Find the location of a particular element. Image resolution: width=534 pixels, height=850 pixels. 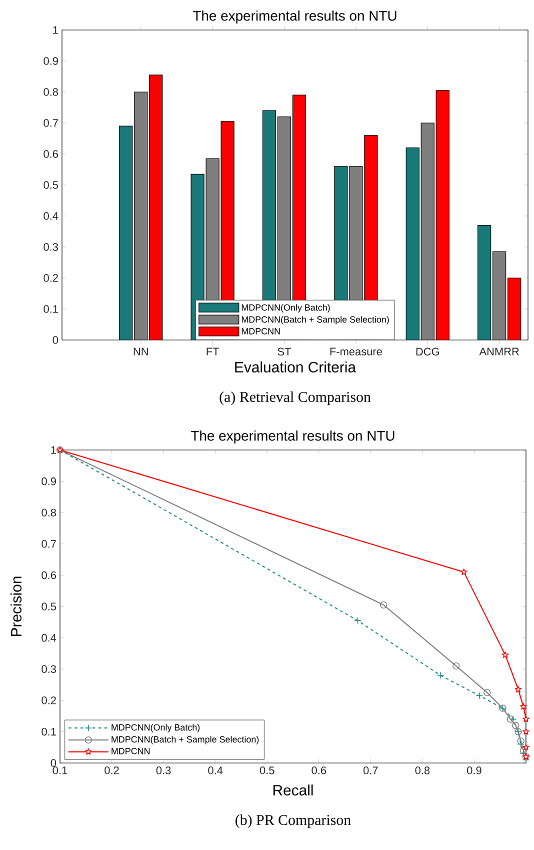

x-tick-label: FT is located at coordinates (212, 352).